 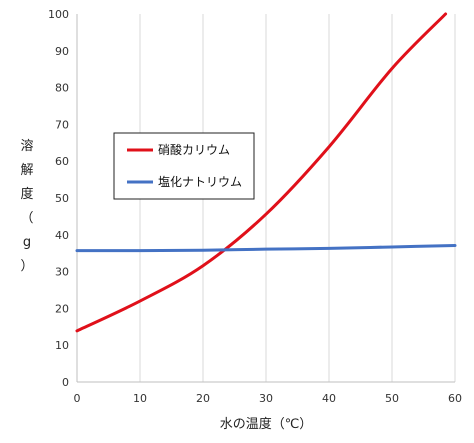 I want to click on y-tick-label: 0, so click(x=65, y=382).